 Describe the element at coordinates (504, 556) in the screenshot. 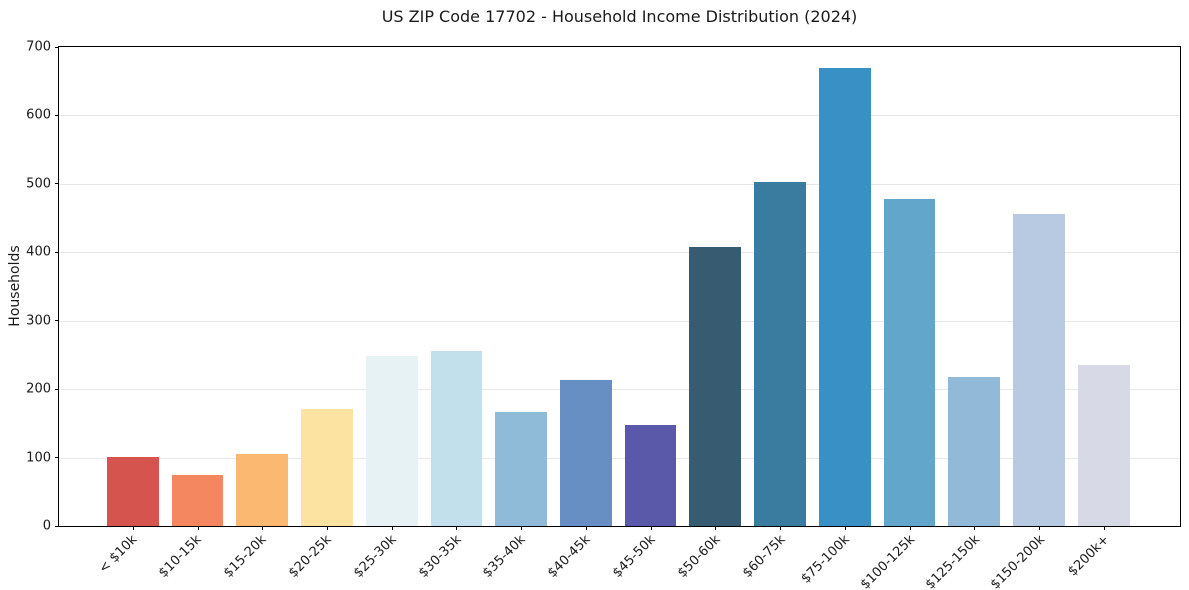

I see `x-tick-label: $35-40k` at that location.